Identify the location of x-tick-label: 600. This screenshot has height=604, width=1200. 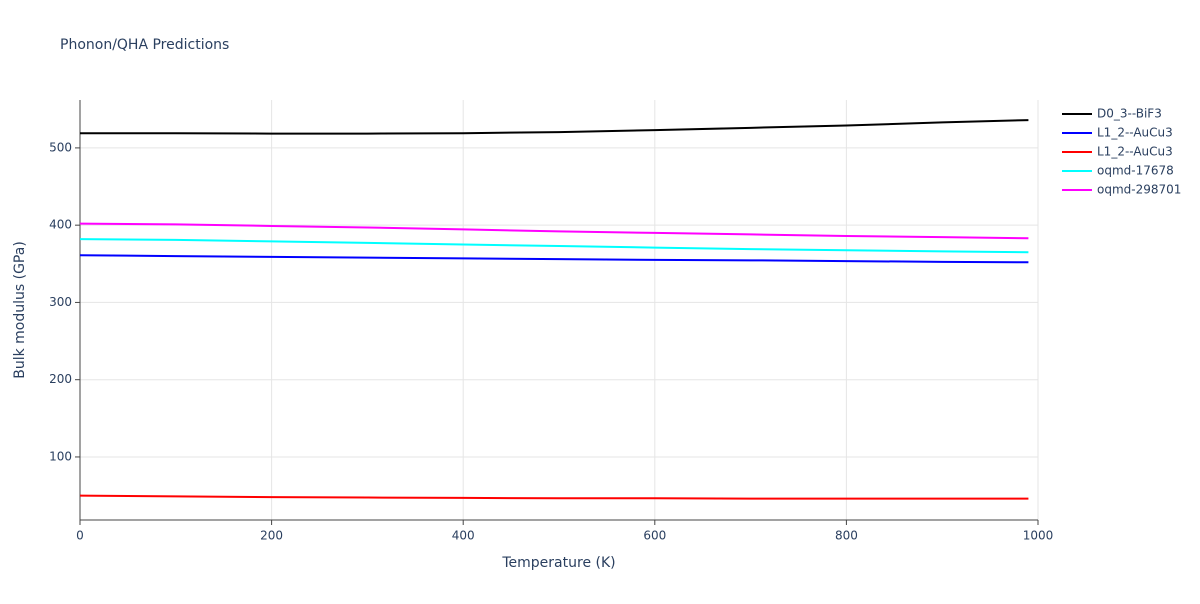
(654, 536).